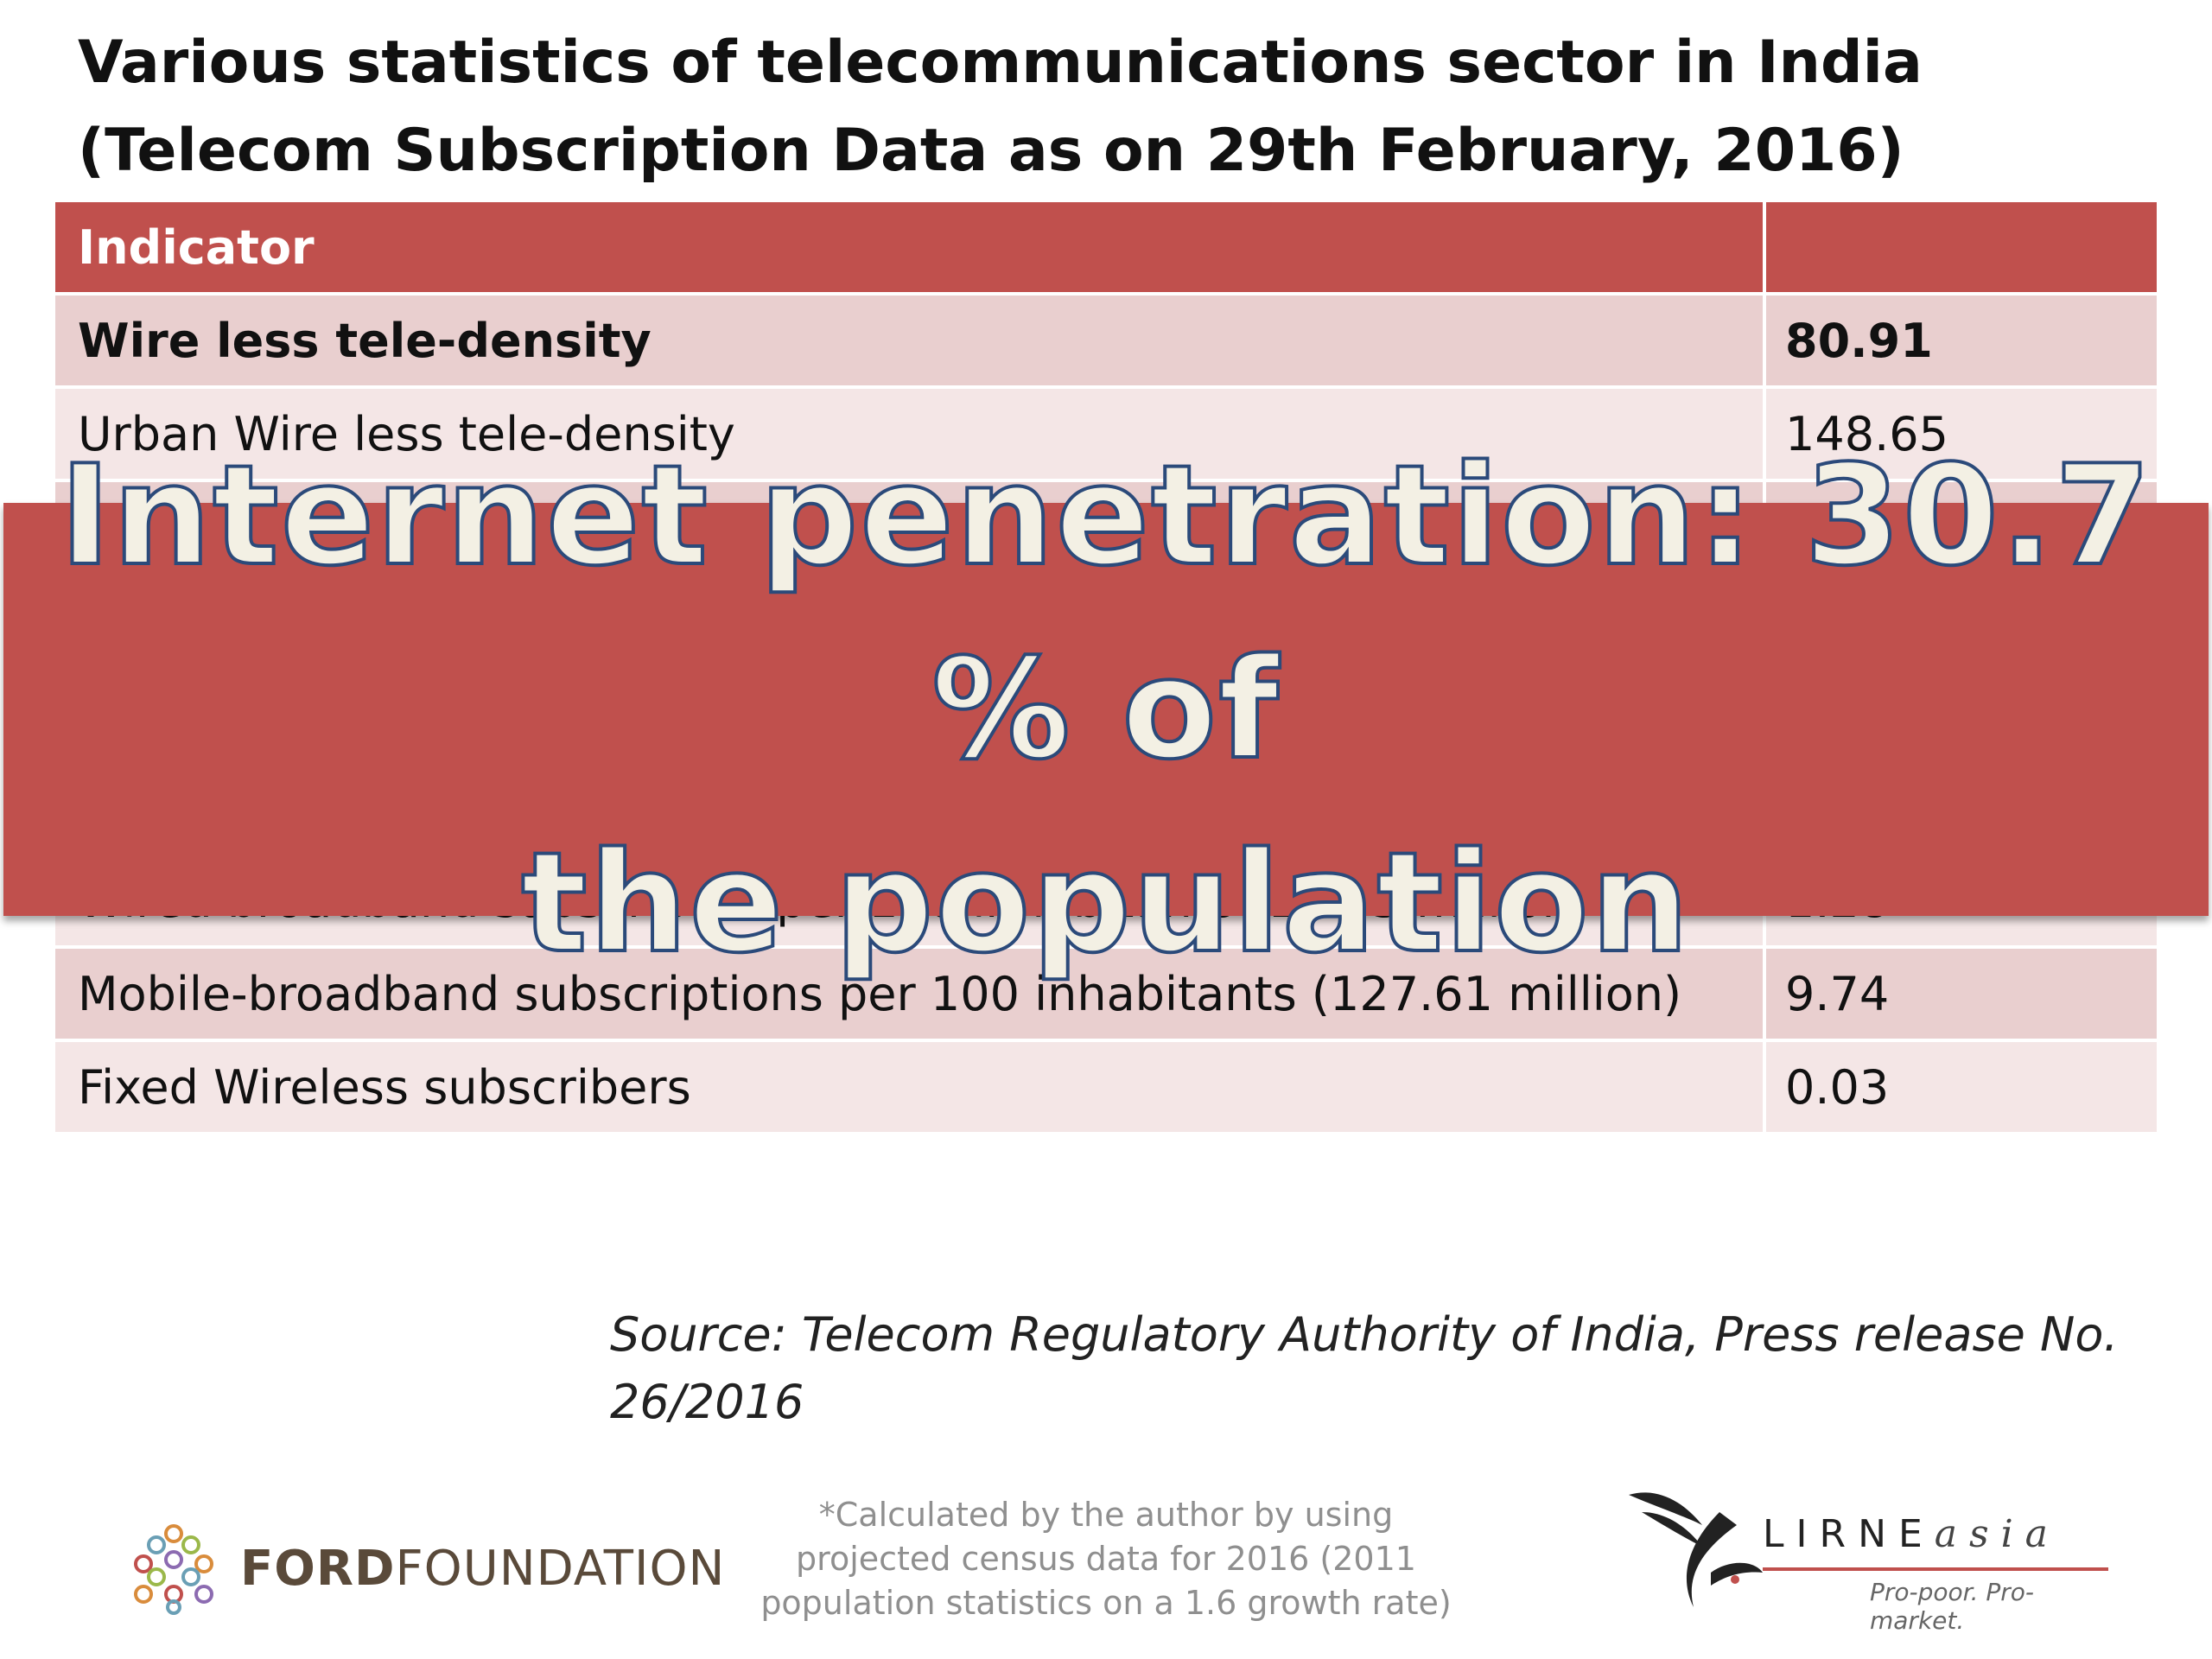 The image size is (2212, 1659). I want to click on ford-text-light: FOUNDATION, so click(560, 1568).